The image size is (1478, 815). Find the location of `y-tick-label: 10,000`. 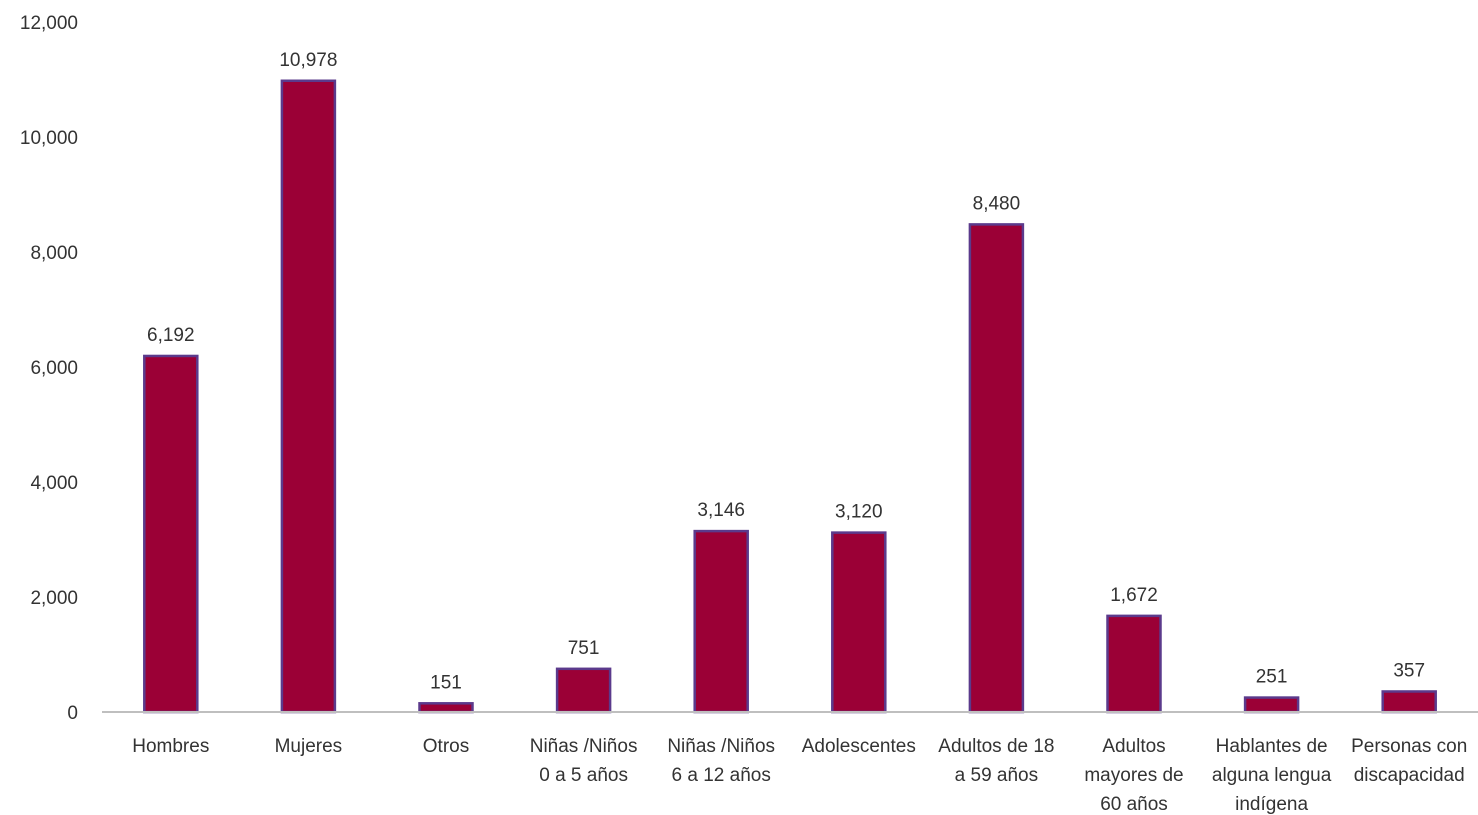

y-tick-label: 10,000 is located at coordinates (49, 138).